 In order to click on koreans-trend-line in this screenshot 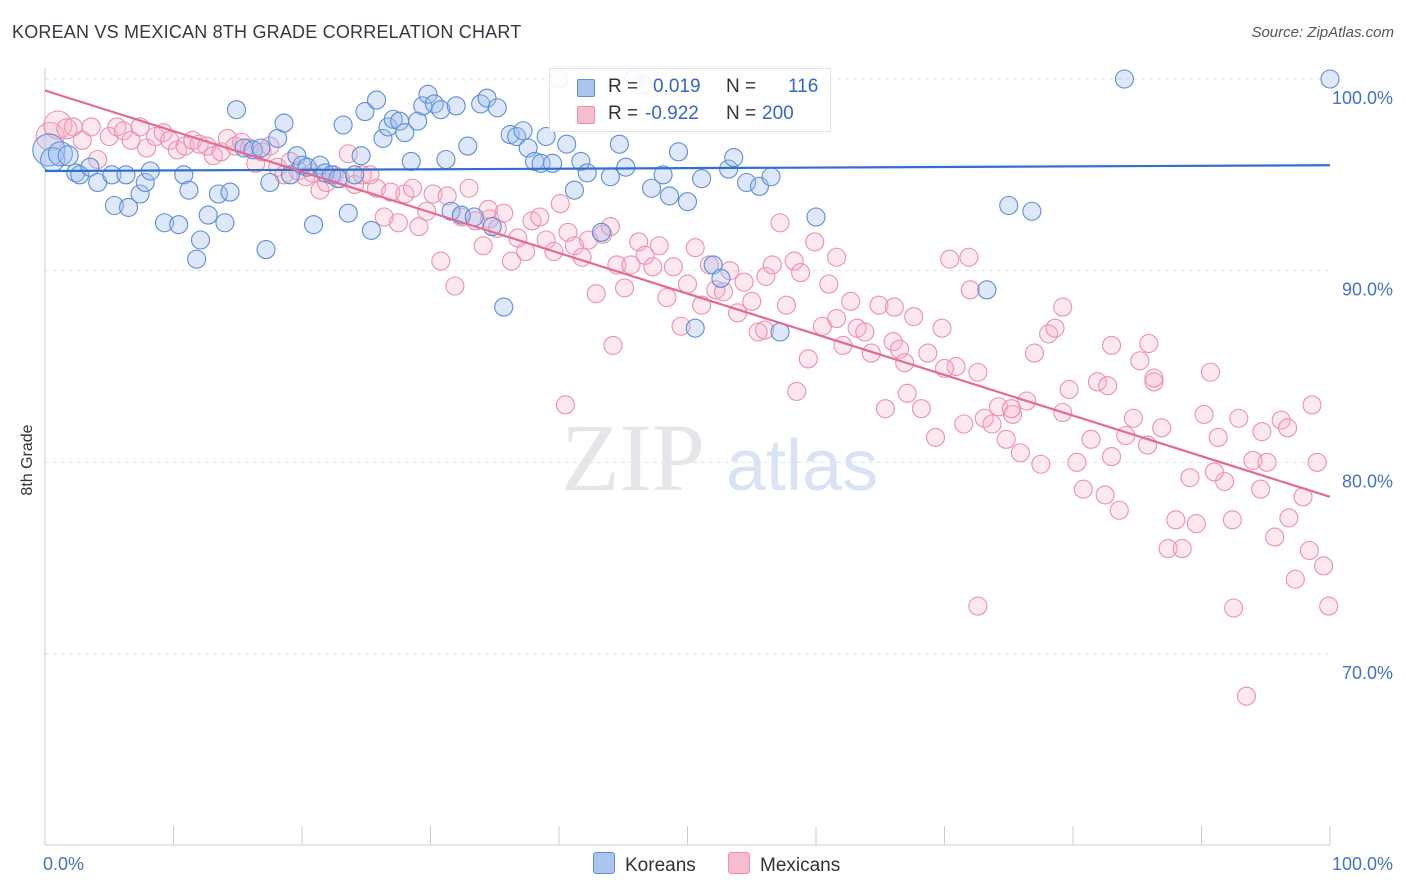, I will do `click(687, 168)`.